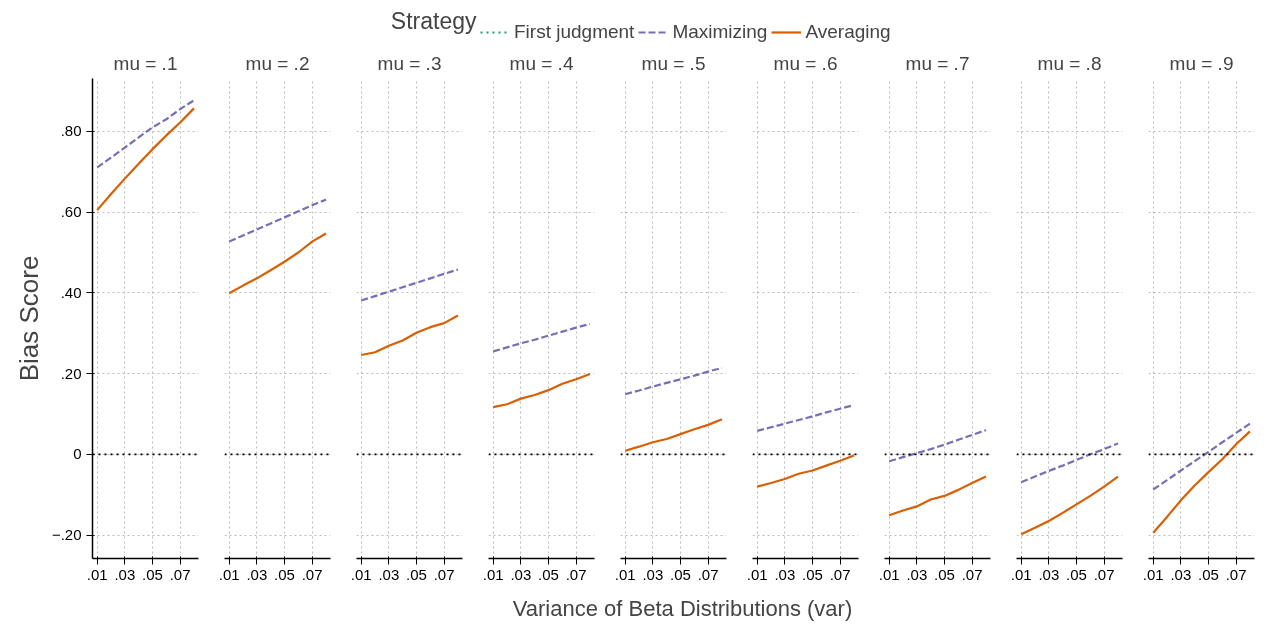 The image size is (1266, 634). What do you see at coordinates (1069, 63) in the screenshot?
I see `chart-title: mu = .8` at bounding box center [1069, 63].